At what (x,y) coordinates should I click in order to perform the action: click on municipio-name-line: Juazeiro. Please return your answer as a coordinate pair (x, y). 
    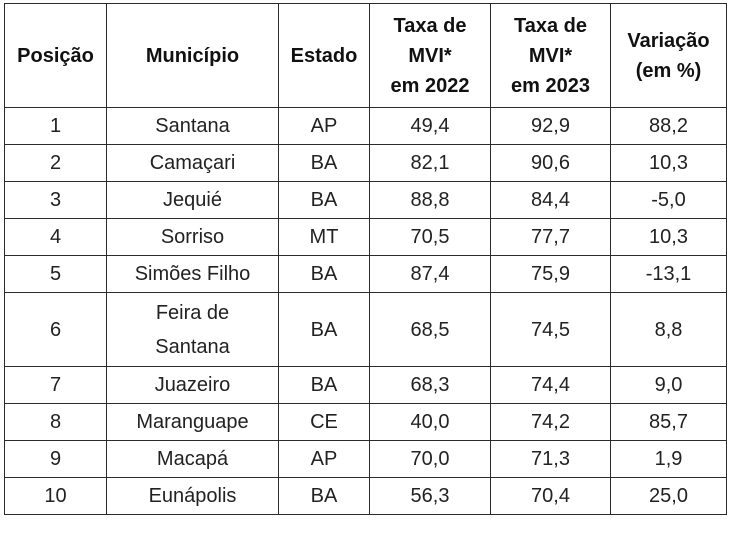
    Looking at the image, I should click on (192, 385).